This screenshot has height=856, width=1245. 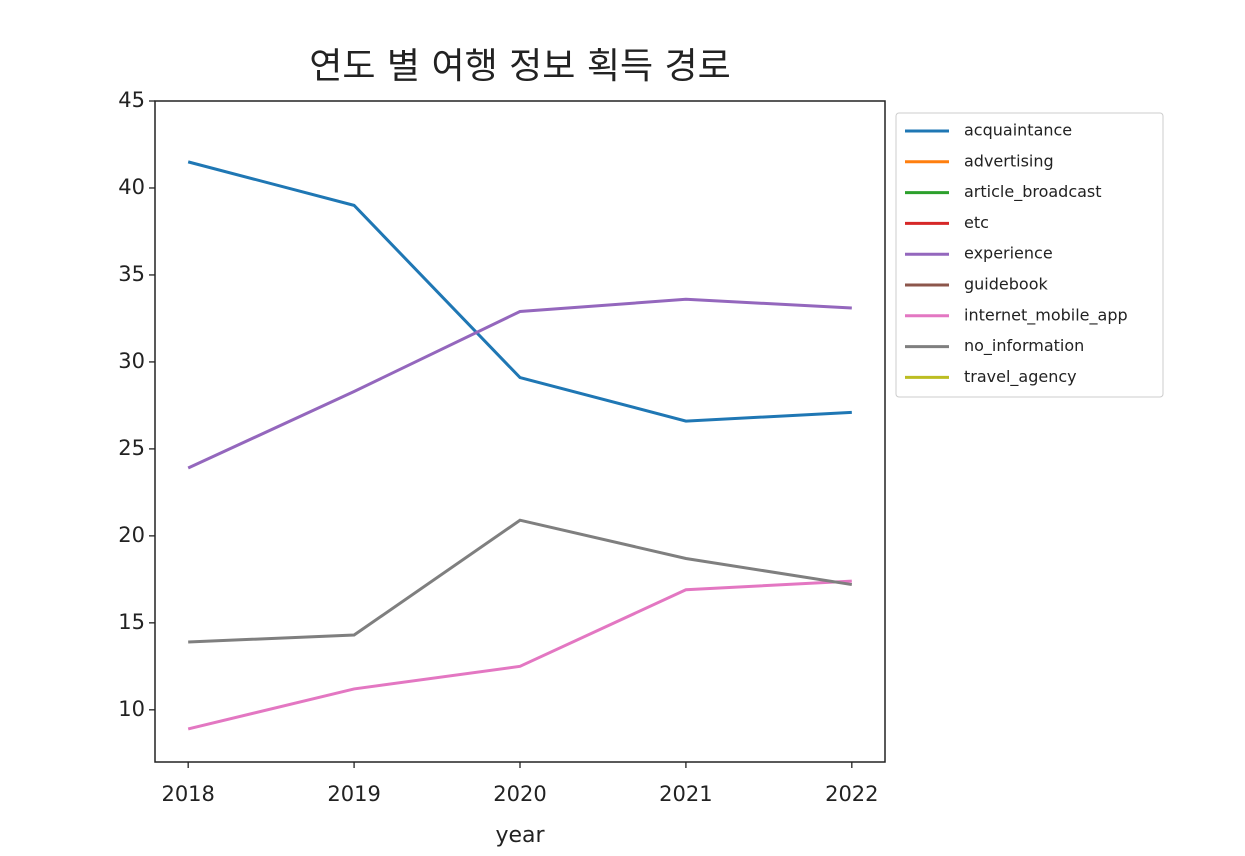 I want to click on legend-label: acquaintance, so click(x=1018, y=130).